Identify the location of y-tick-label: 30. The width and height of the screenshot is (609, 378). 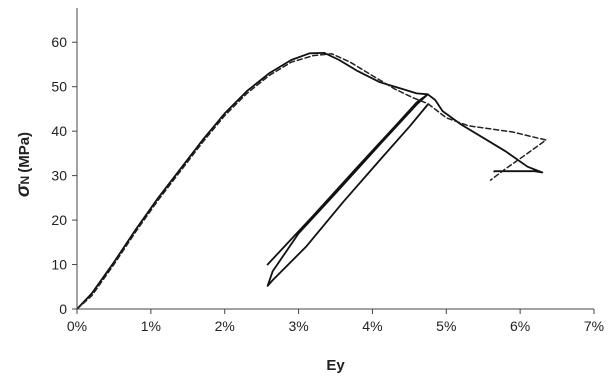
(59, 176).